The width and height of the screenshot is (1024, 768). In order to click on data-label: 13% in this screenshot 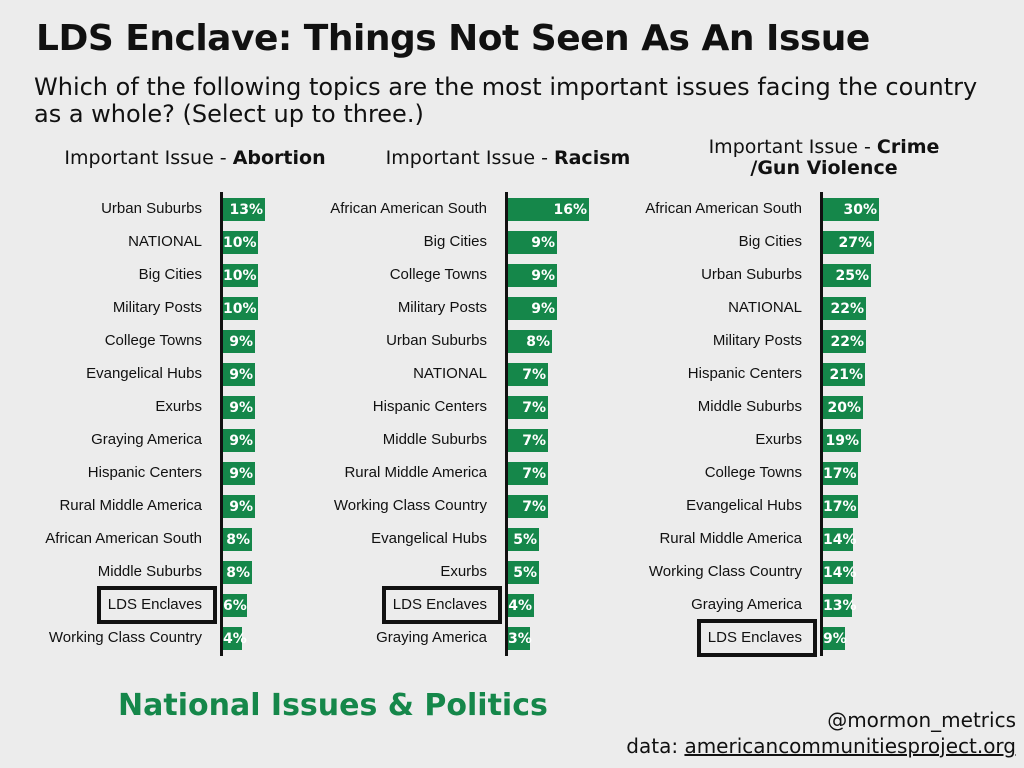, I will do `click(840, 606)`.